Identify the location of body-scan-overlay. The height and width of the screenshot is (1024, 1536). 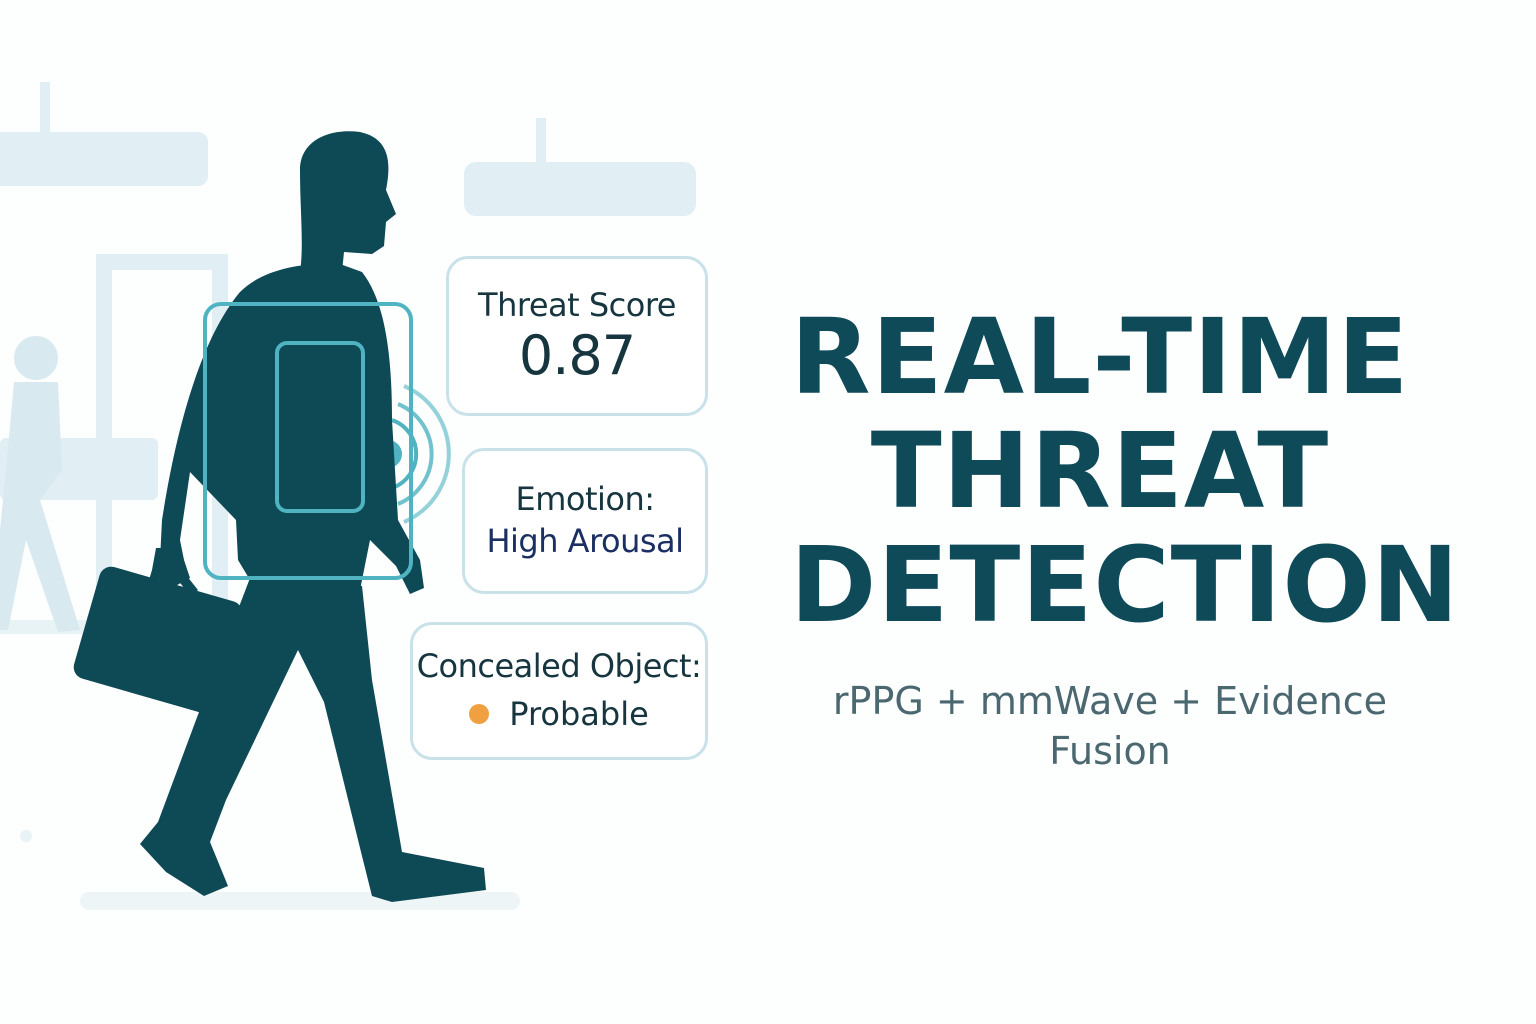
(308, 441).